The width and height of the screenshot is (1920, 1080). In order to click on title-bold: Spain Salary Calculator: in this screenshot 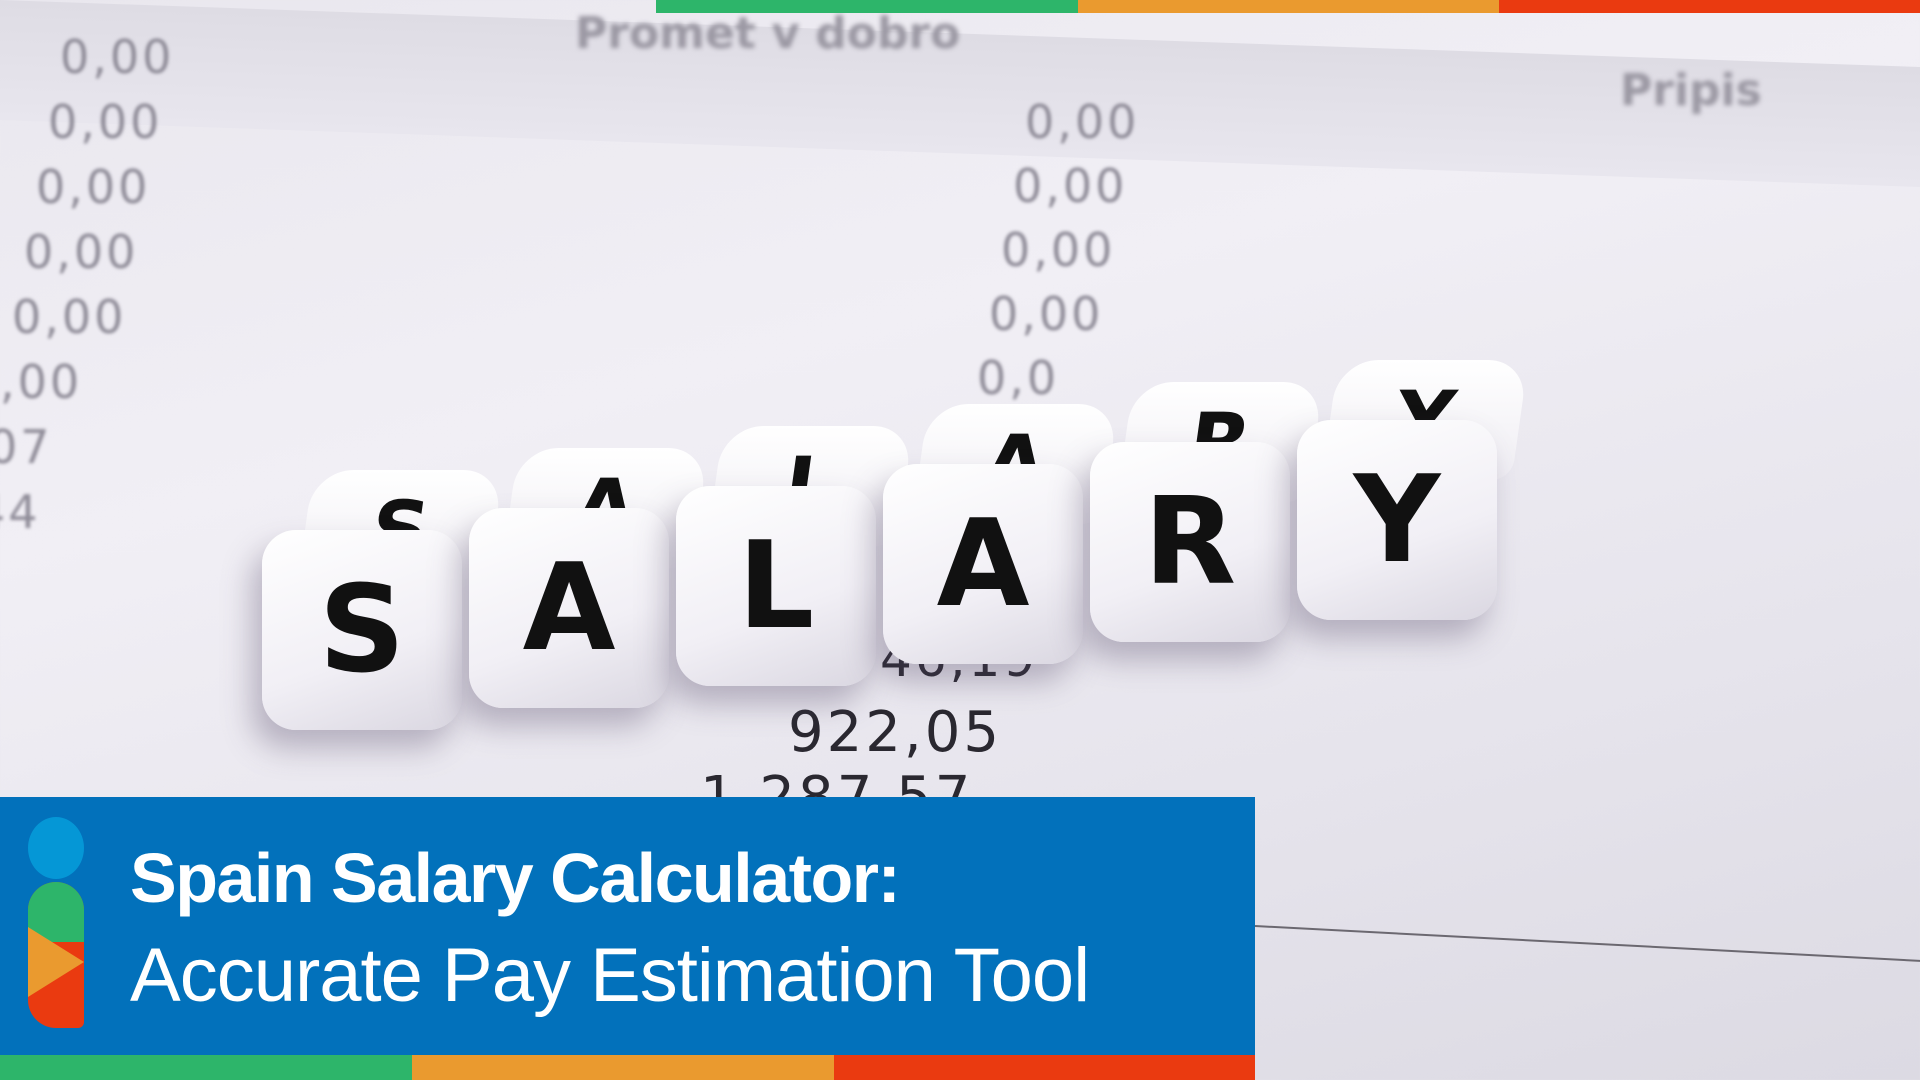, I will do `click(515, 878)`.